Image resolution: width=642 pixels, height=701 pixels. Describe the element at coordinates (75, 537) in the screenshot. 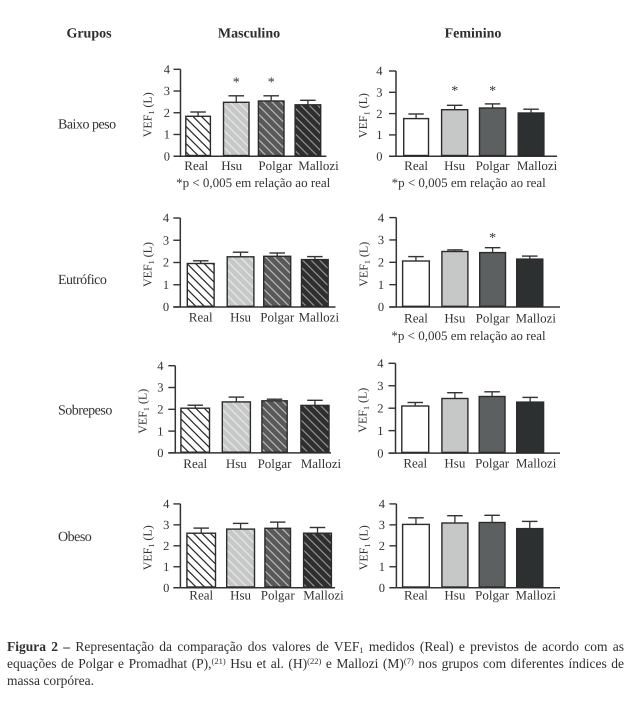

I see `svg-text: Obeso` at that location.